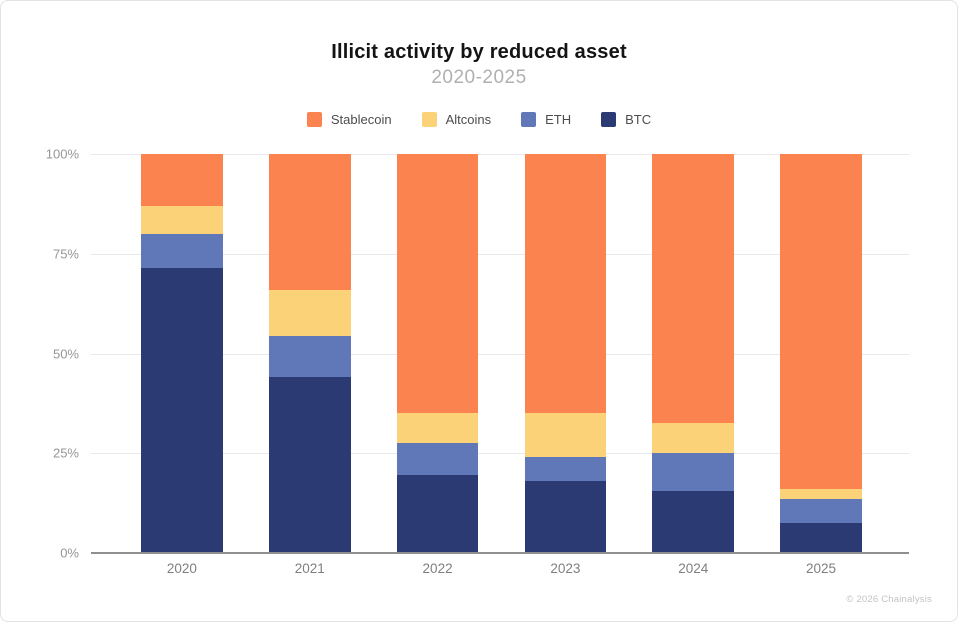 This screenshot has height=624, width=960. I want to click on y-axis-labels: 100% 75% 50% 25% 0%, so click(43, 354).